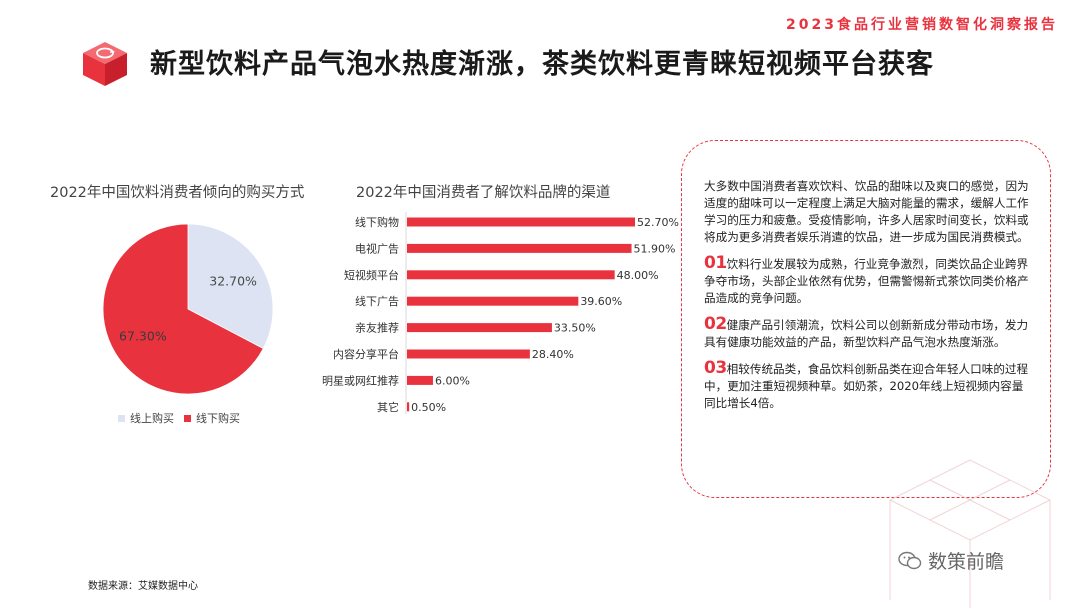 This screenshot has width=1080, height=608. Describe the element at coordinates (218, 418) in the screenshot. I see `legend-label-offline: 线下购买` at that location.